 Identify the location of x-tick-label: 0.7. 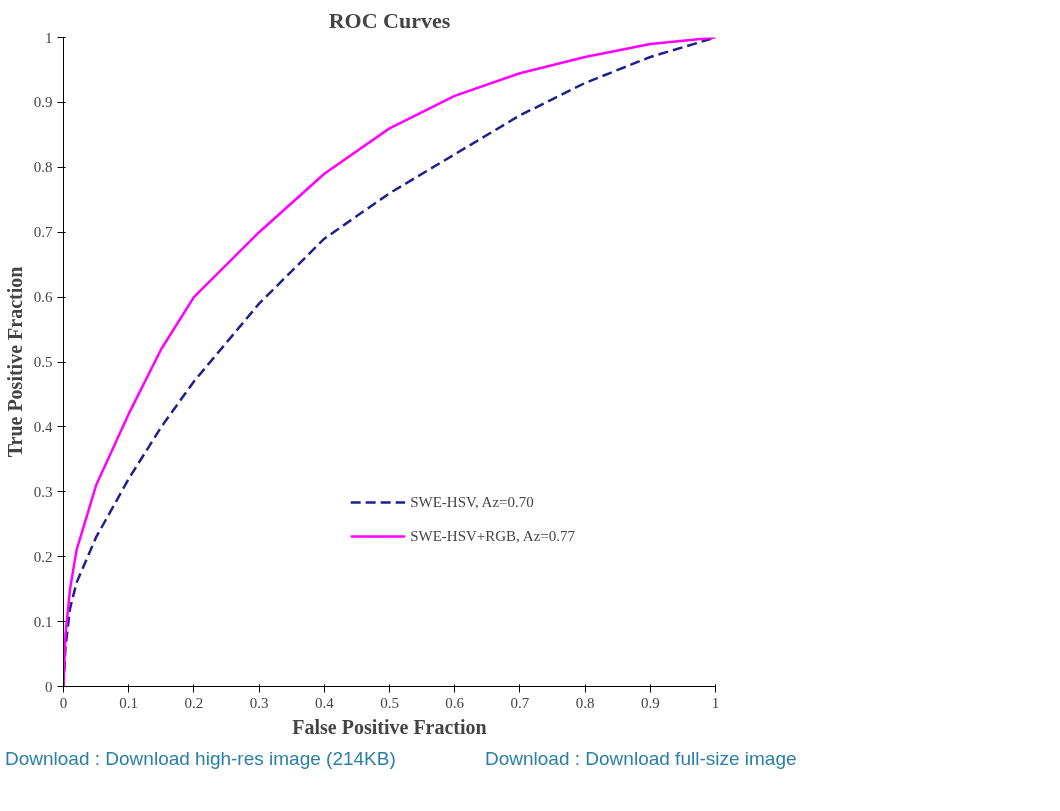
(520, 702).